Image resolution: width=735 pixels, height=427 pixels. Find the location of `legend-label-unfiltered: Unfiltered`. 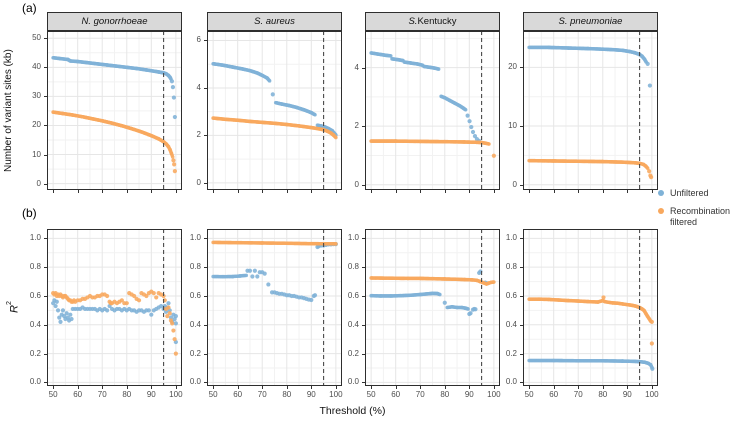

legend-label-unfiltered: Unfiltered is located at coordinates (689, 193).